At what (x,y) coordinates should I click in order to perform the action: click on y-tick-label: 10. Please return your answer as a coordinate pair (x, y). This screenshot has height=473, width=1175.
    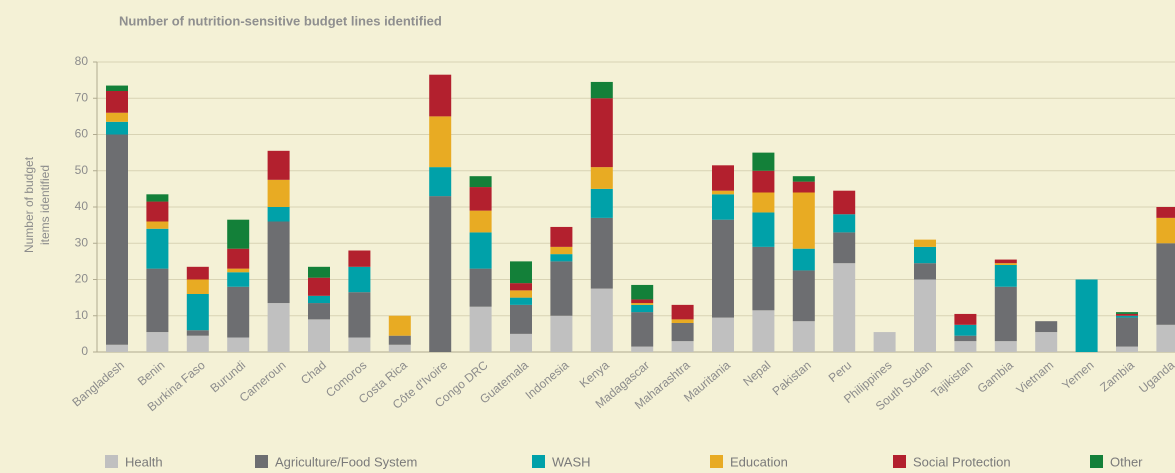
    Looking at the image, I should click on (82, 315).